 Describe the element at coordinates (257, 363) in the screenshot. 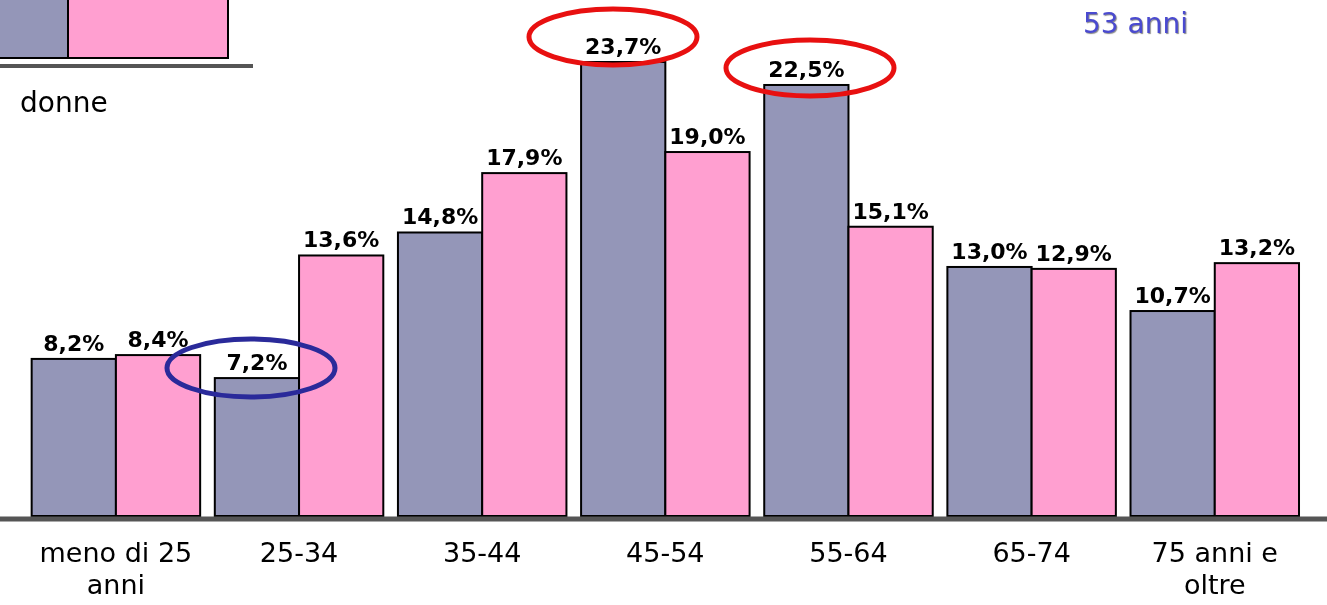

I see `data-label: 7,2%` at that location.